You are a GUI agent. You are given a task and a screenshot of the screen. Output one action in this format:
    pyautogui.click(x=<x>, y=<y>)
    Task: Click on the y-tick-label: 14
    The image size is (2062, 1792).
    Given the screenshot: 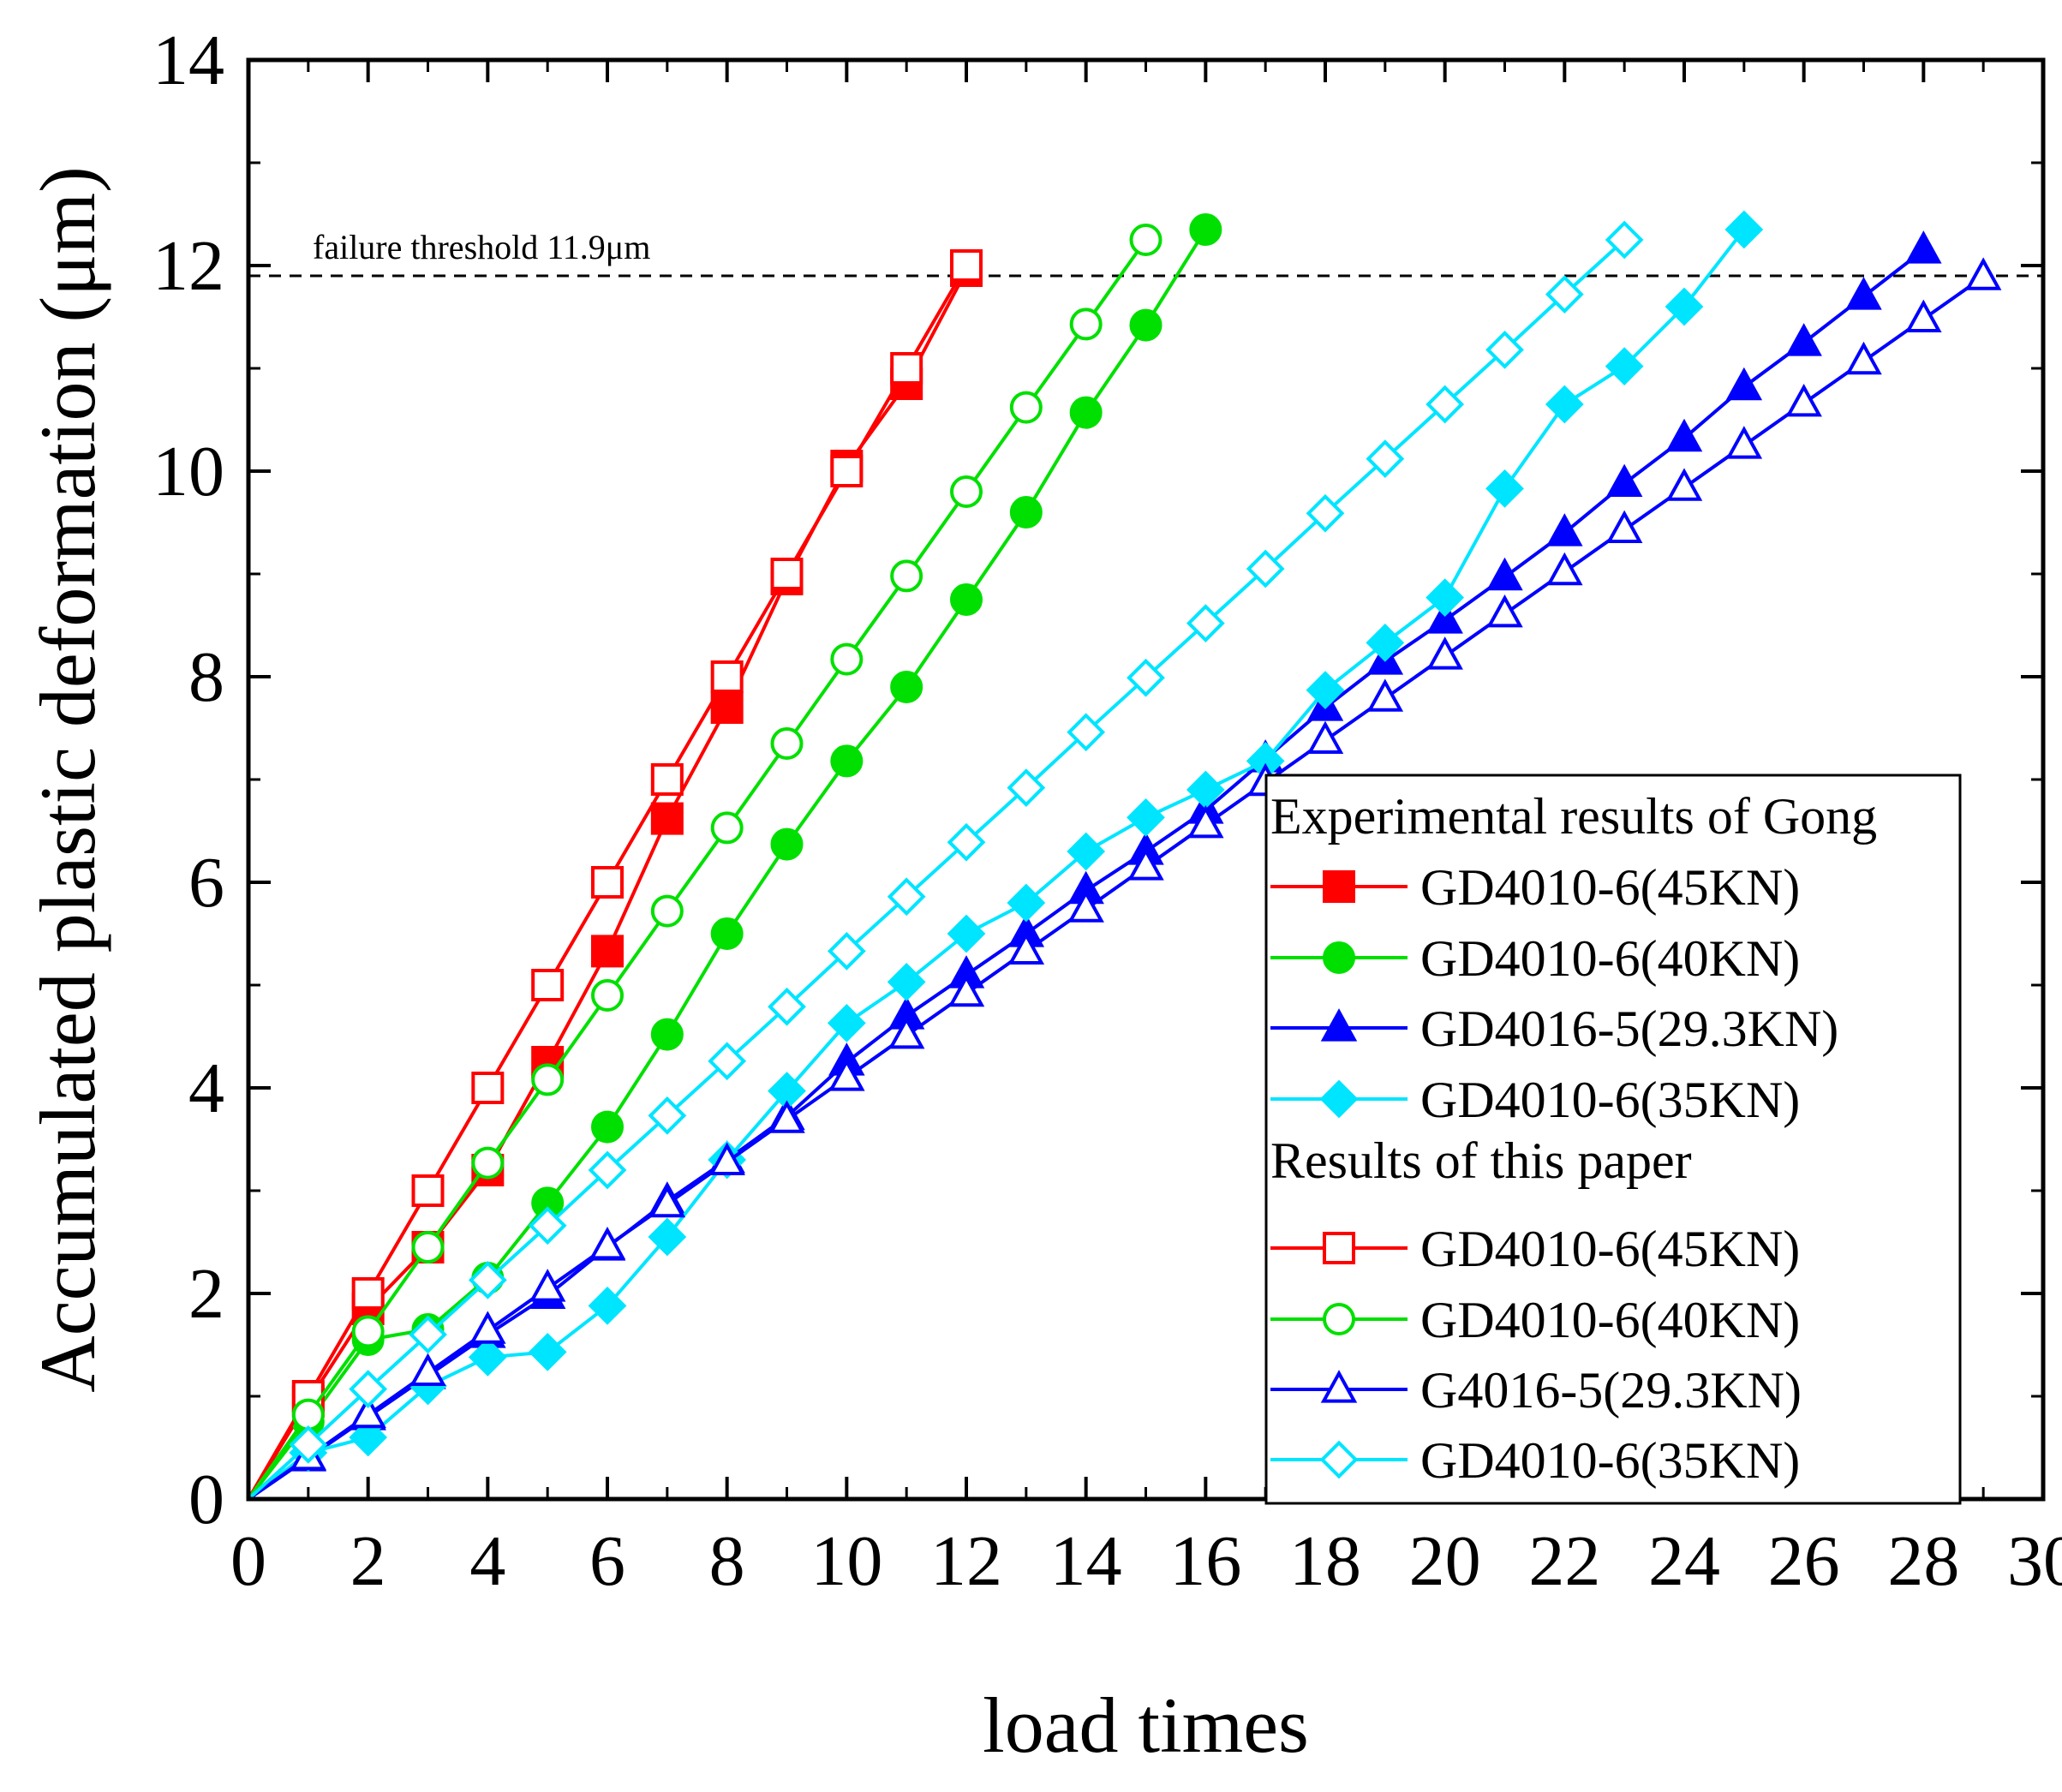 What is the action you would take?
    pyautogui.click(x=188, y=60)
    